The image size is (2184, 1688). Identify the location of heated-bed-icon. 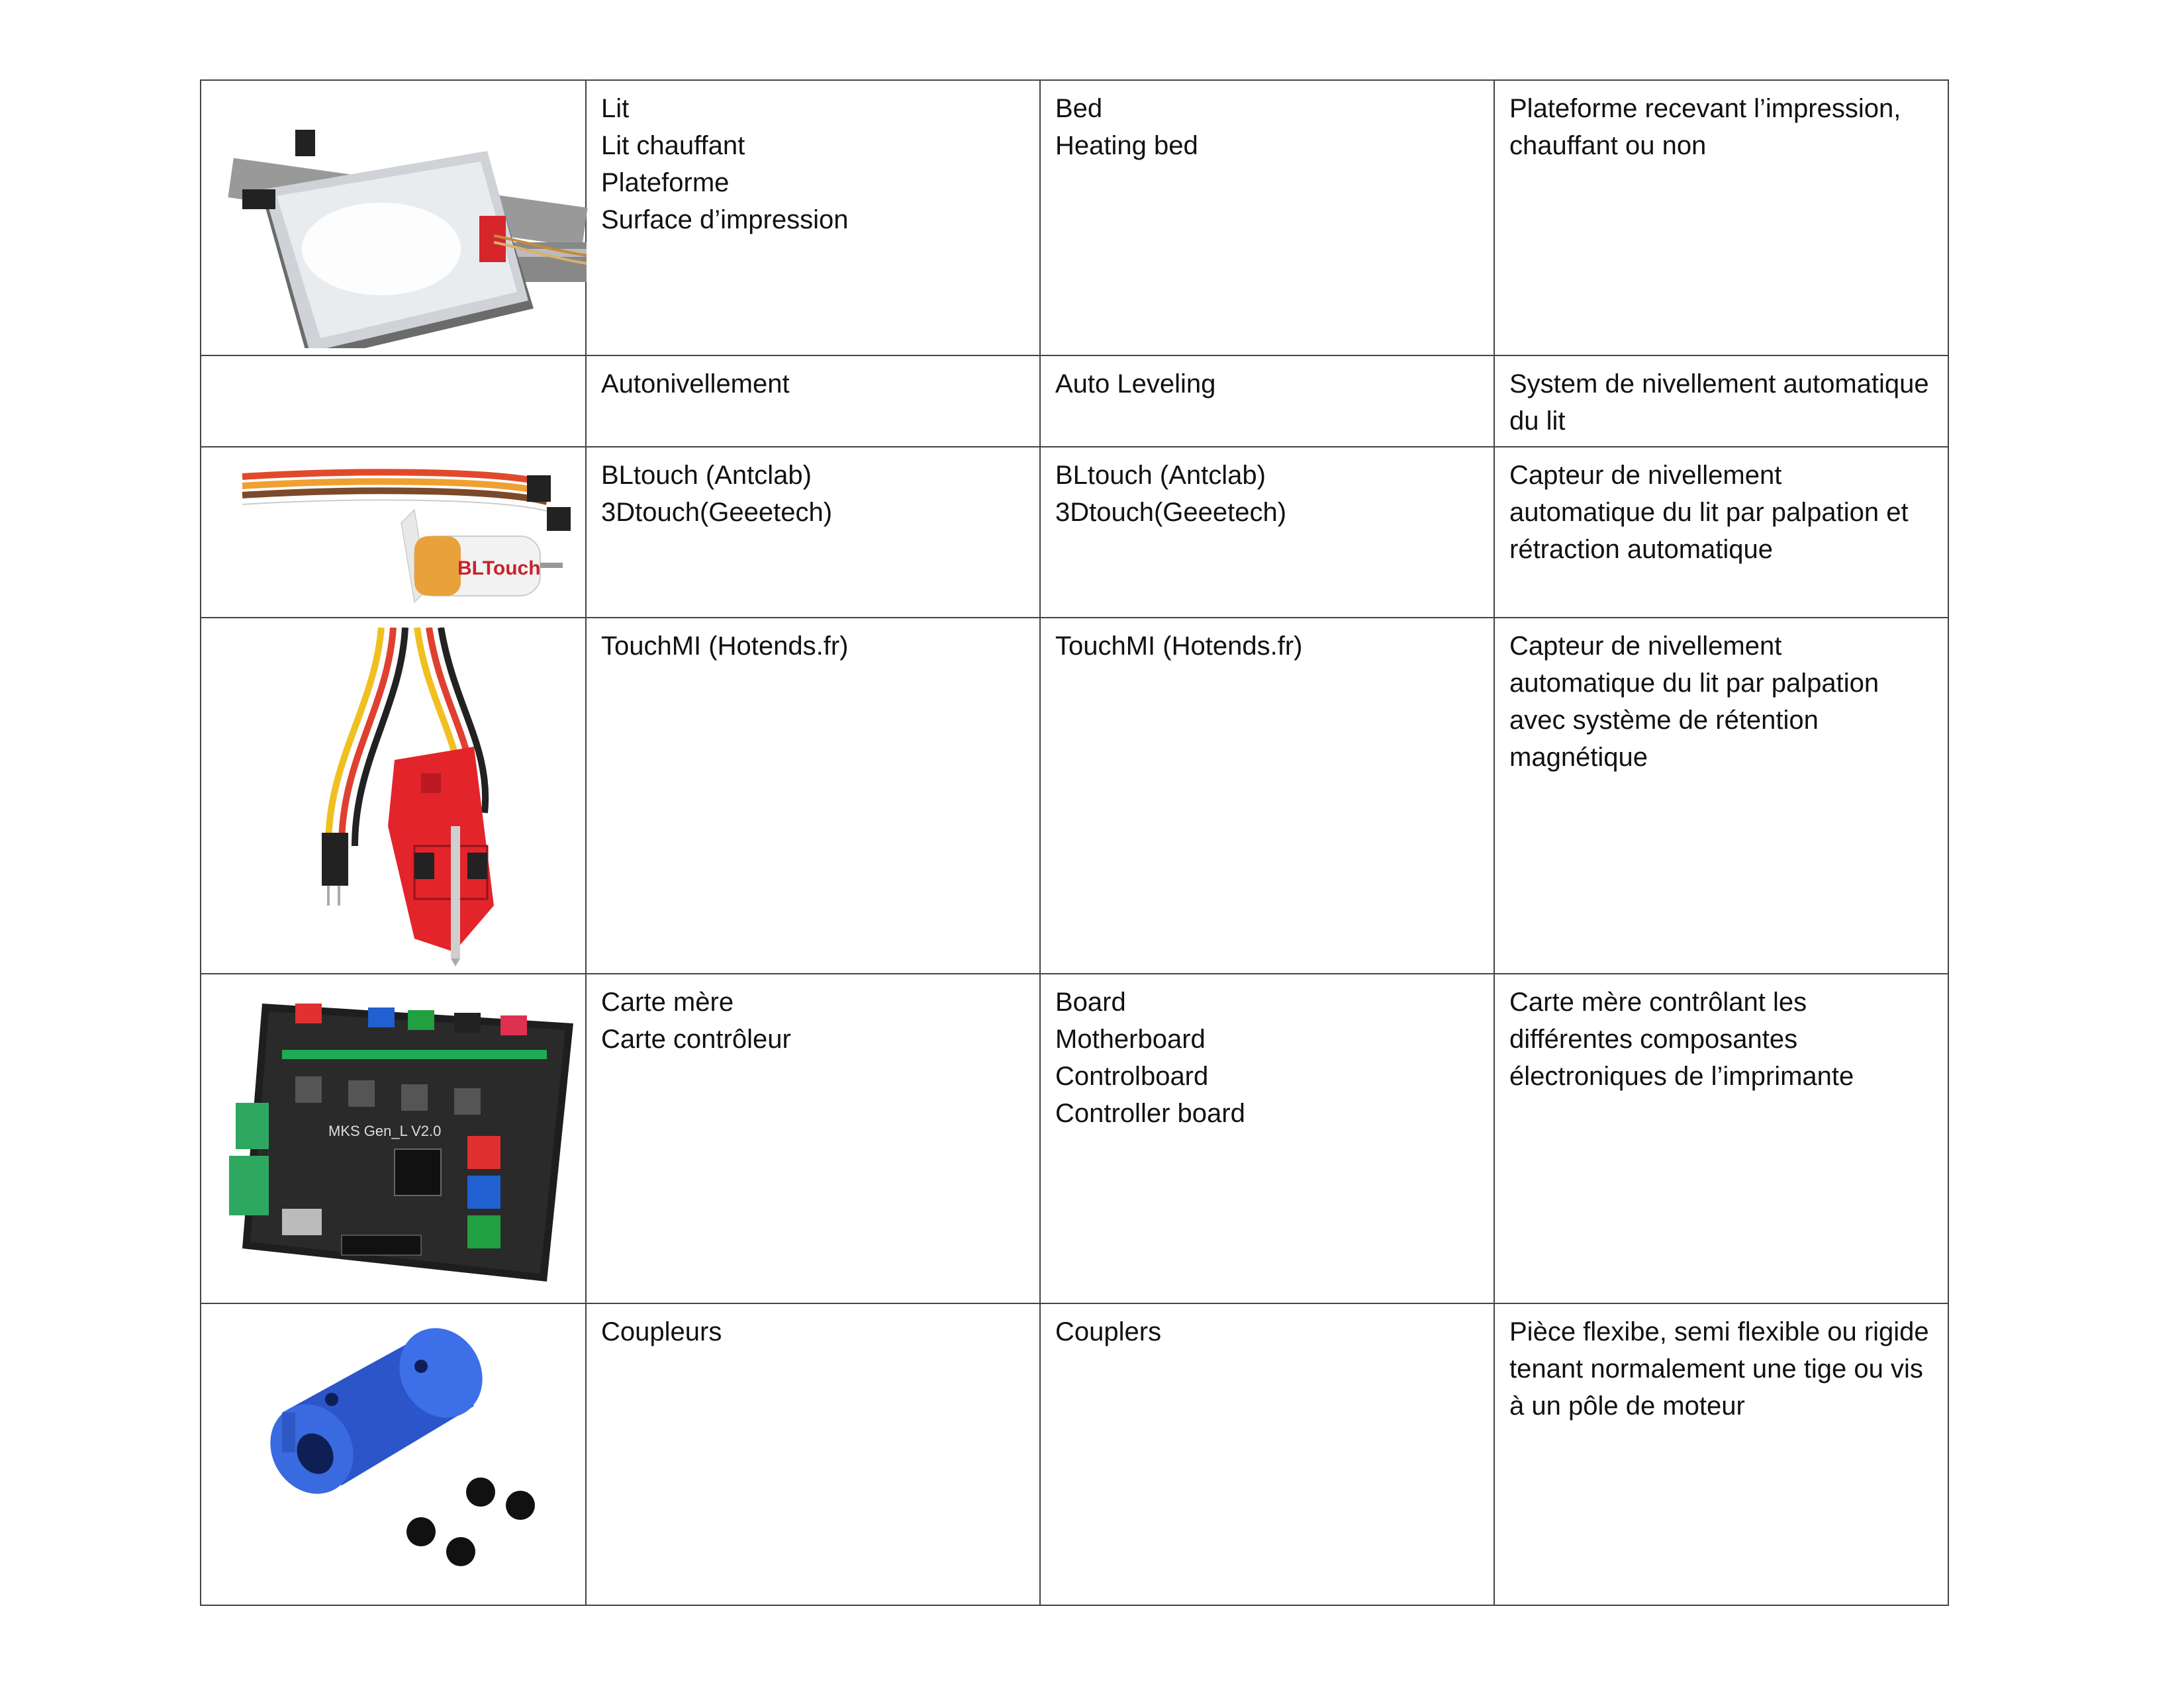
(408, 239).